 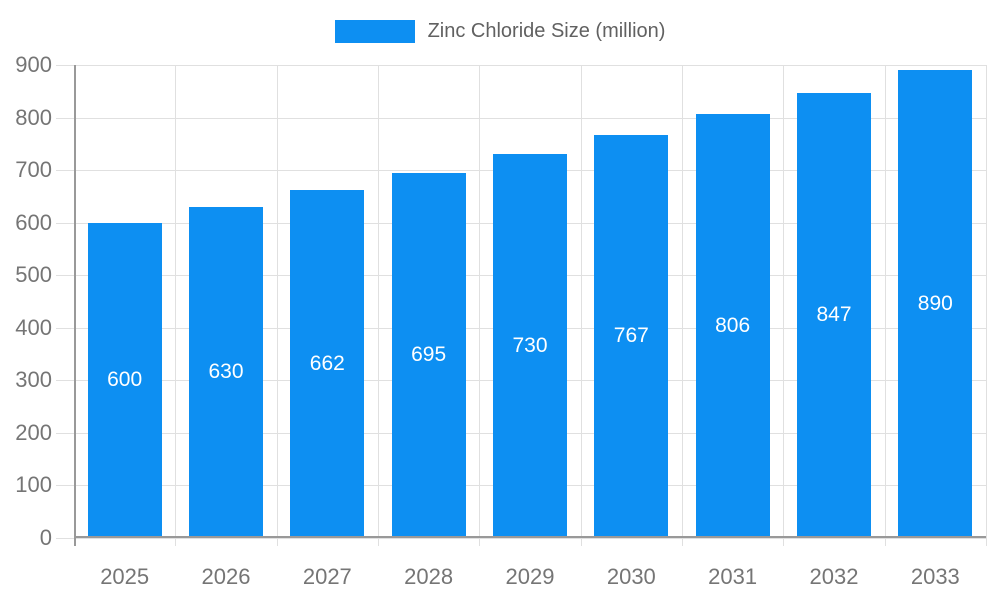 I want to click on y-tick-label: 100, so click(x=33, y=484).